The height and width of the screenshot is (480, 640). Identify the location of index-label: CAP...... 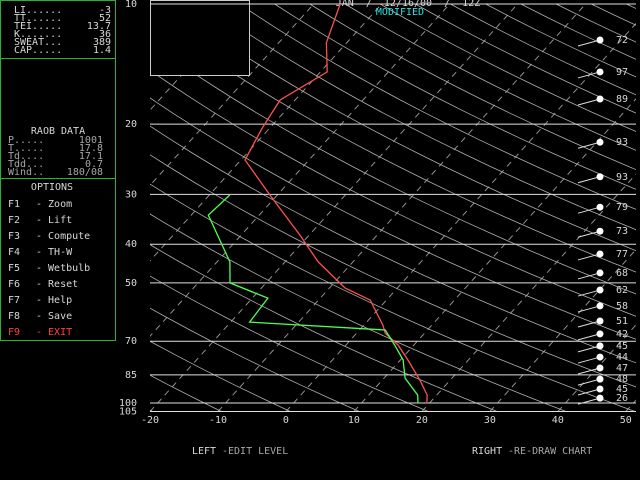
(38, 50).